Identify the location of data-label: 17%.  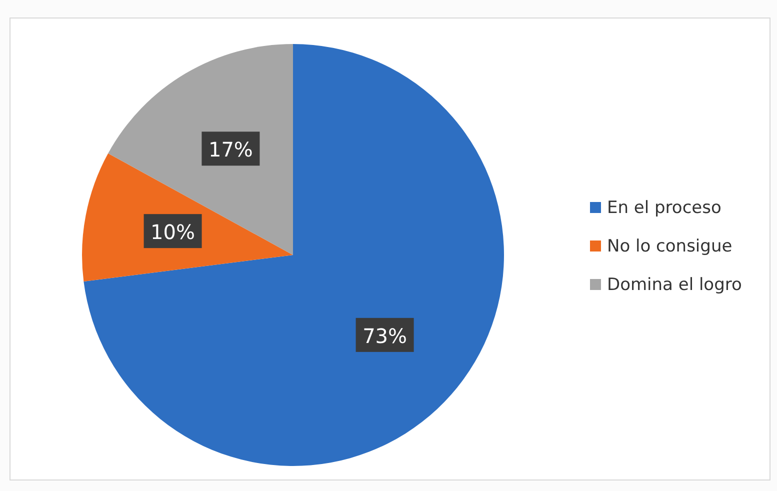
(230, 150).